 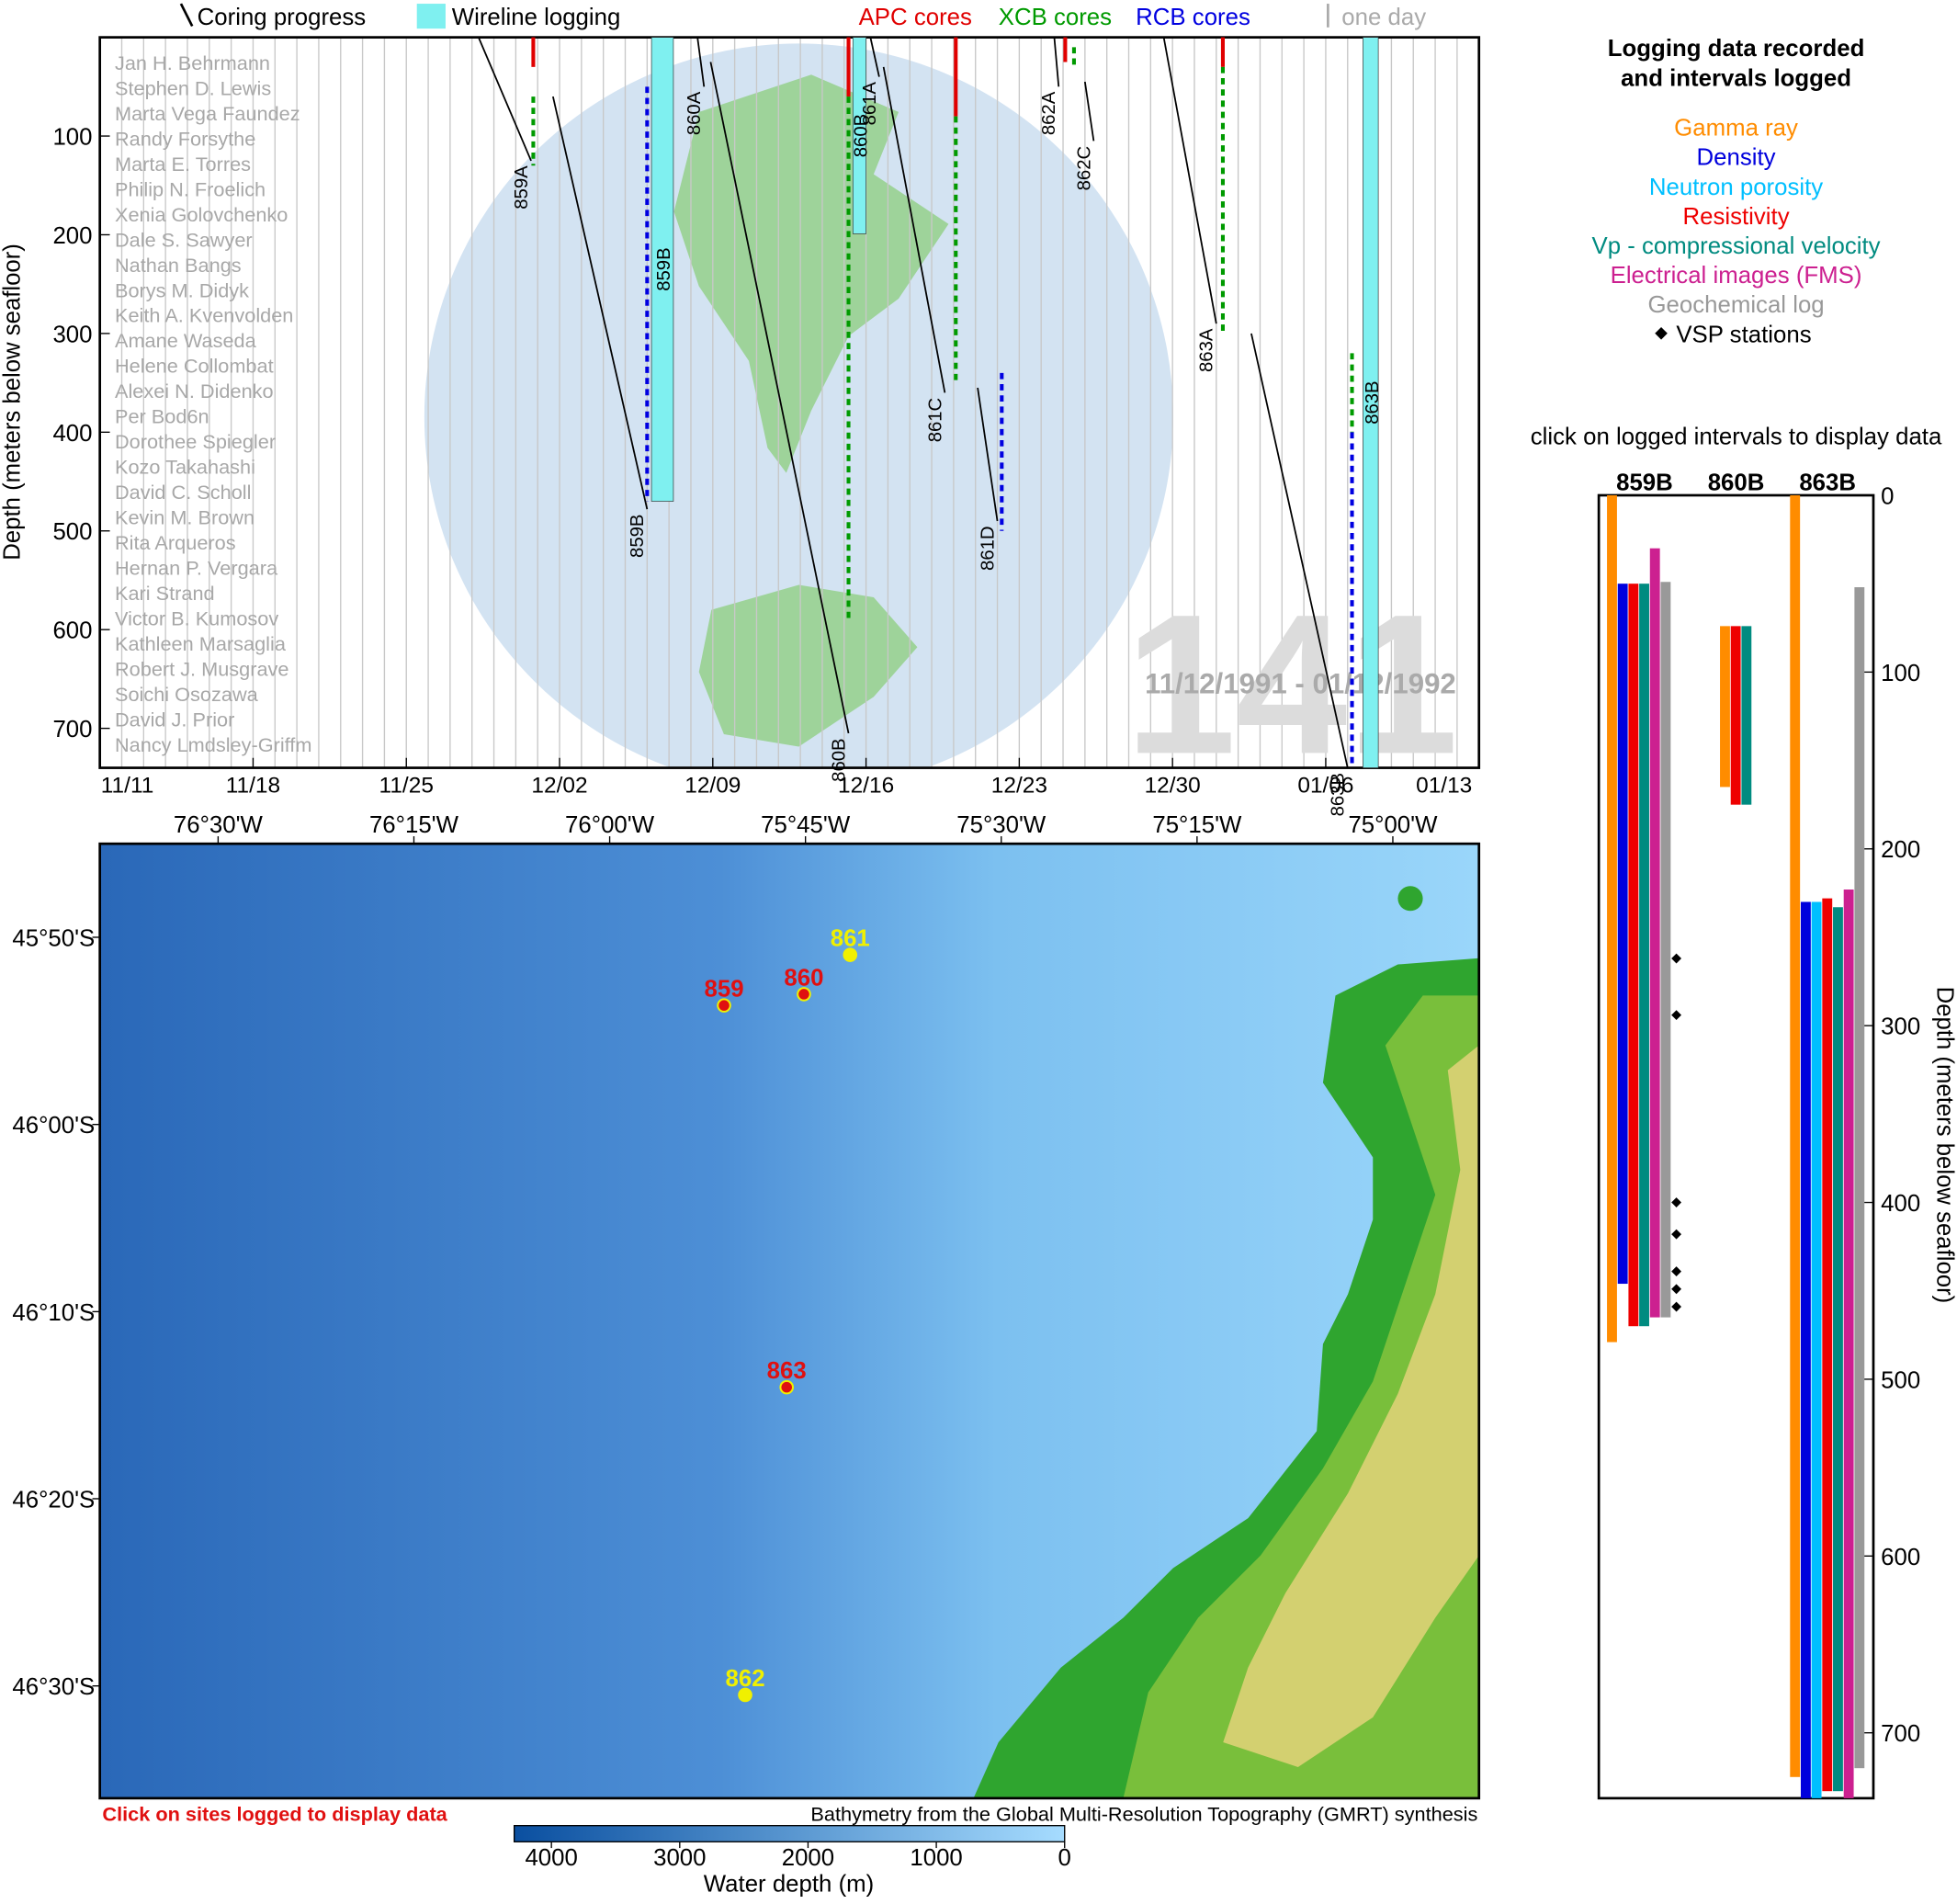 What do you see at coordinates (274, 1813) in the screenshot?
I see `map-note: Click on sites logged to display data` at bounding box center [274, 1813].